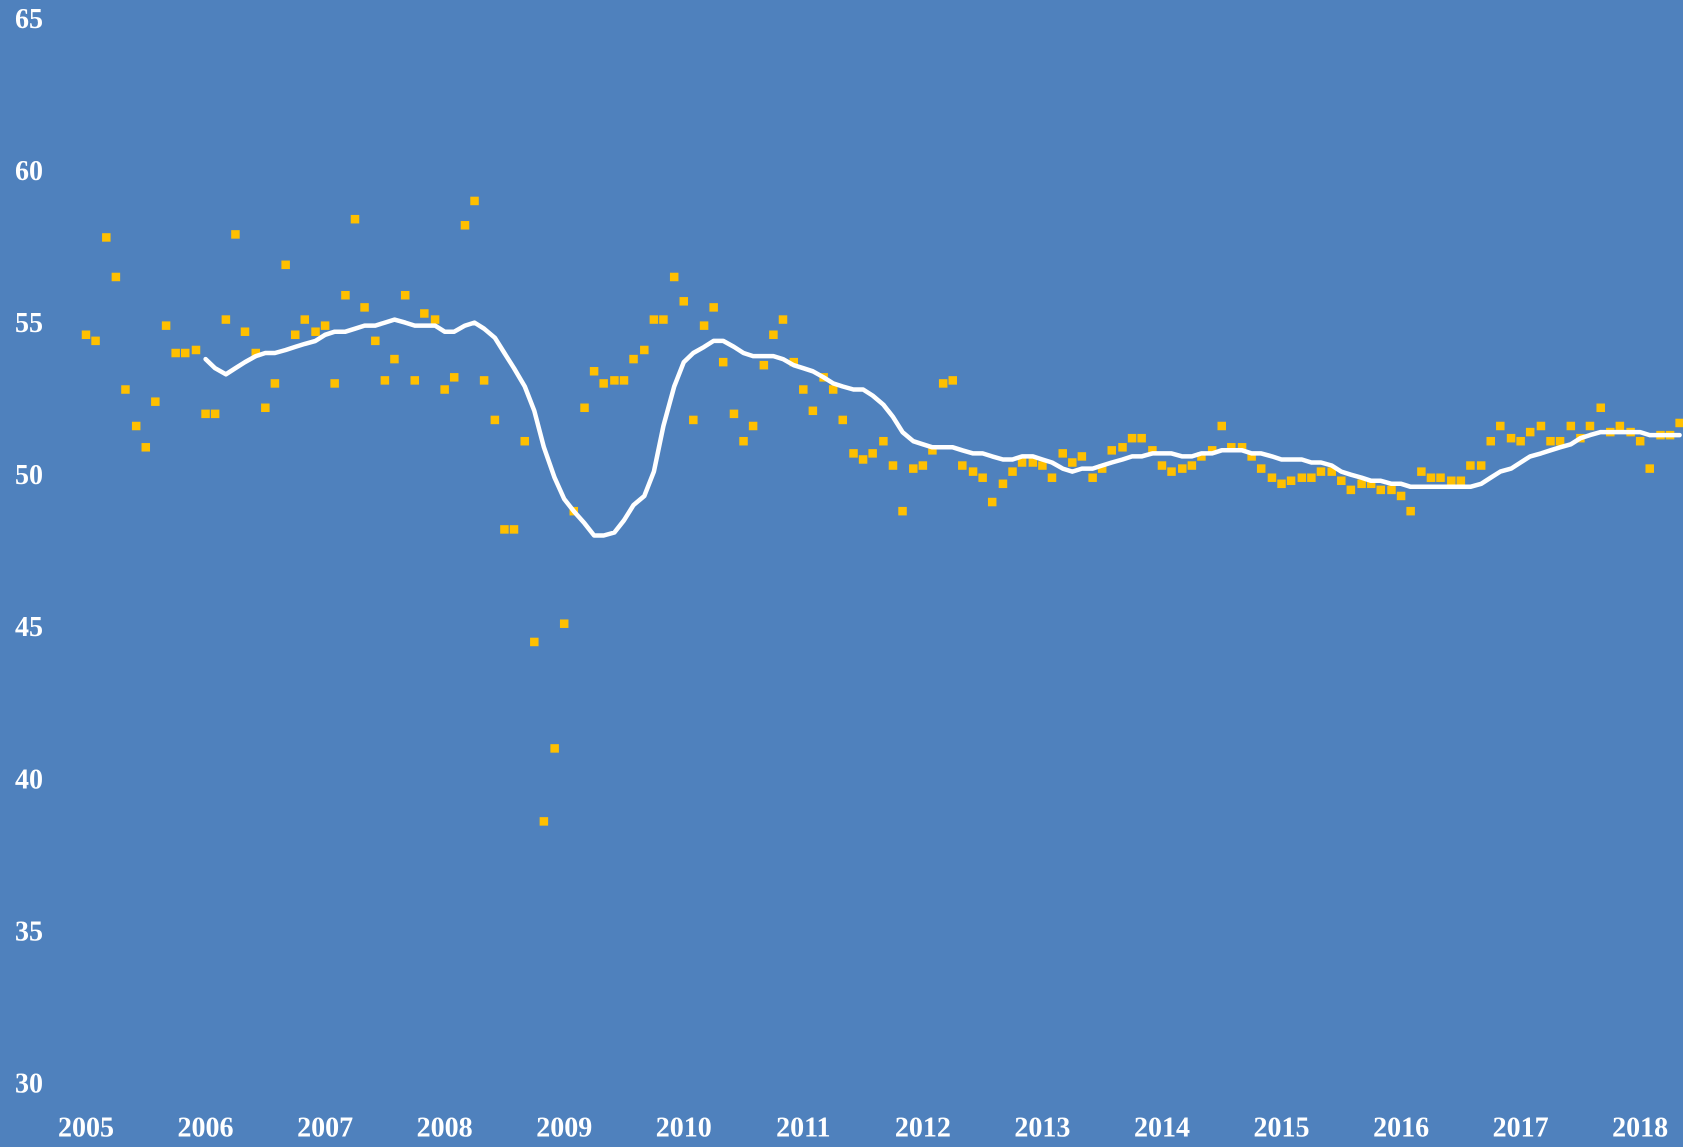 This screenshot has height=1147, width=1683. Describe the element at coordinates (29, 1083) in the screenshot. I see `y-tick-label: 30` at that location.